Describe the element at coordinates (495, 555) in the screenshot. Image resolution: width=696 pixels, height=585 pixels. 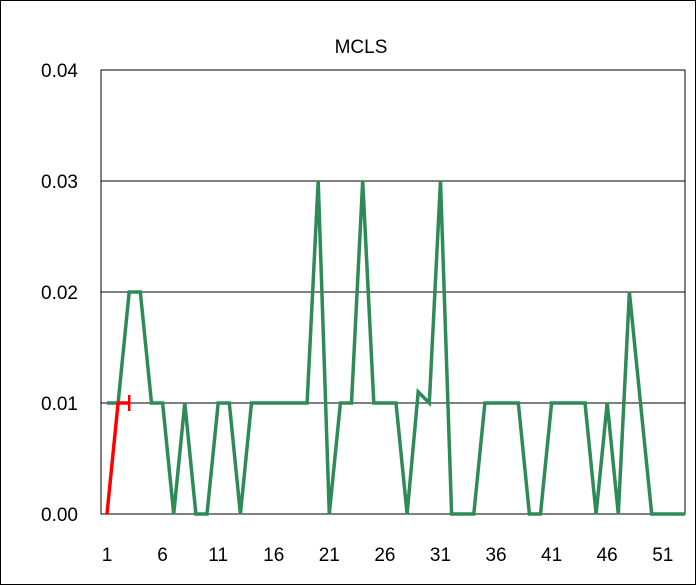
I see `x-tick-label: 36` at that location.